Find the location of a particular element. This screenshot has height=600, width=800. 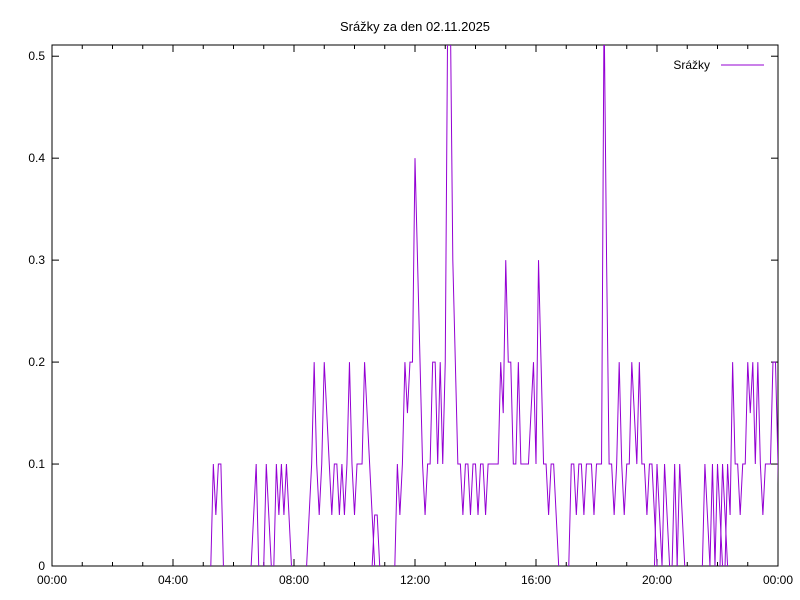

x-tick-label: 04:00 is located at coordinates (173, 580).